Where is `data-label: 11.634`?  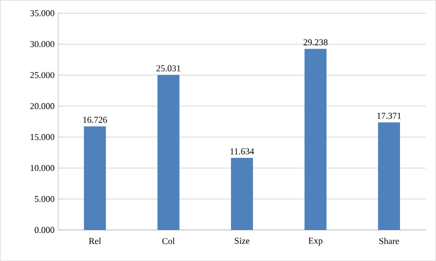 data-label: 11.634 is located at coordinates (242, 151).